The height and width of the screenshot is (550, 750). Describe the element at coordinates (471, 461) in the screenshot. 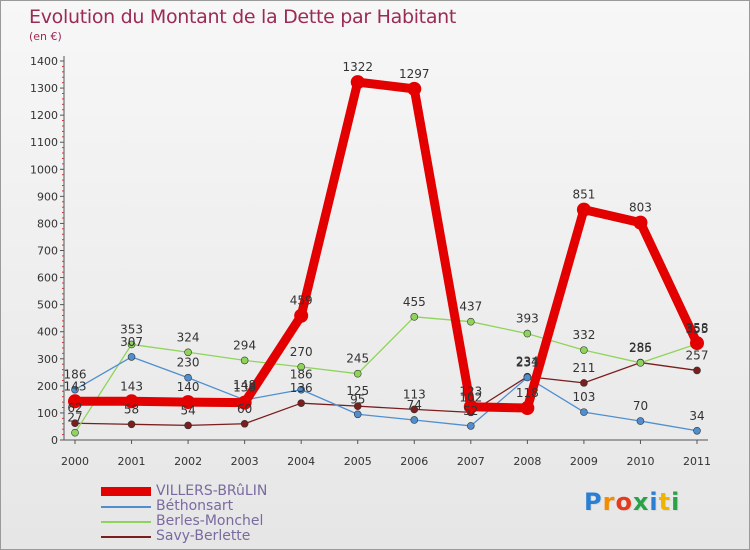

I see `x-tick-label: 2007` at that location.